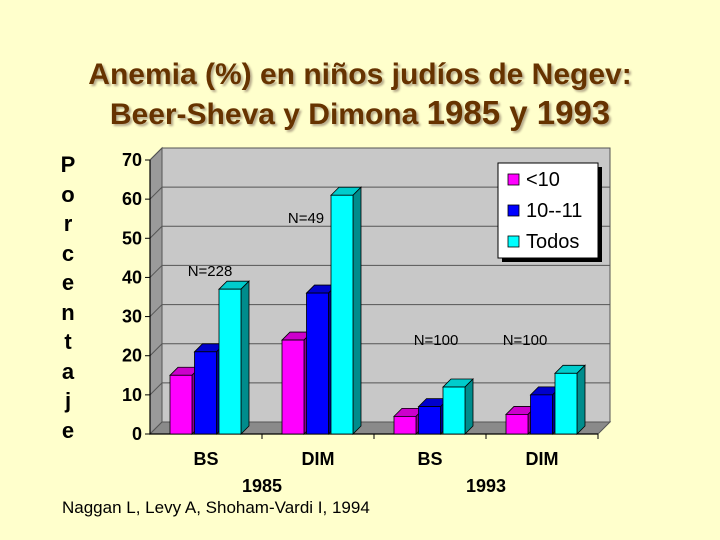 This screenshot has height=540, width=720. I want to click on y-tick-label: 50, so click(132, 238).